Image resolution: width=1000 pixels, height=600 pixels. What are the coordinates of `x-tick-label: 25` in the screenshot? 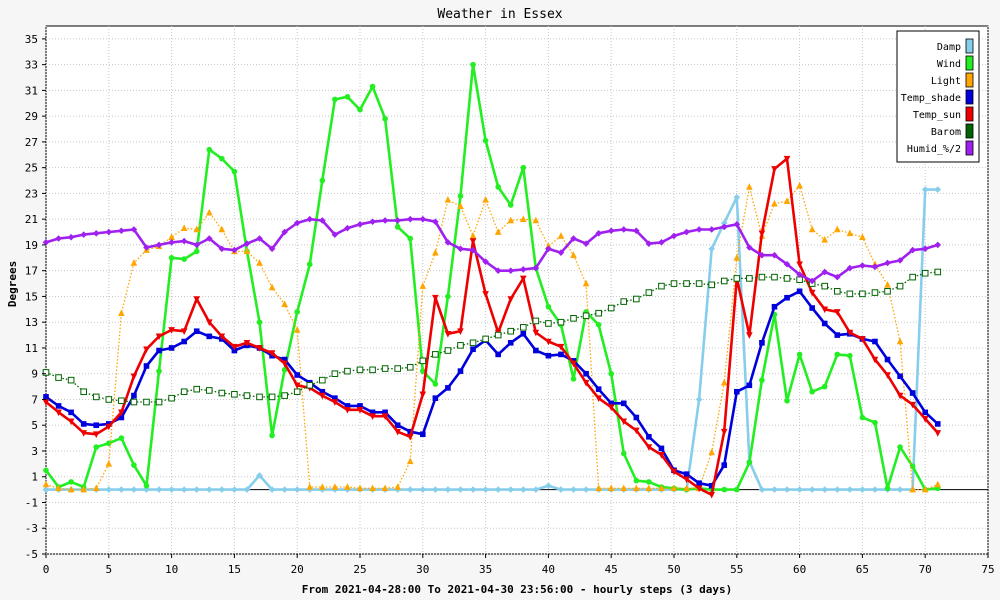 It's located at (359, 569).